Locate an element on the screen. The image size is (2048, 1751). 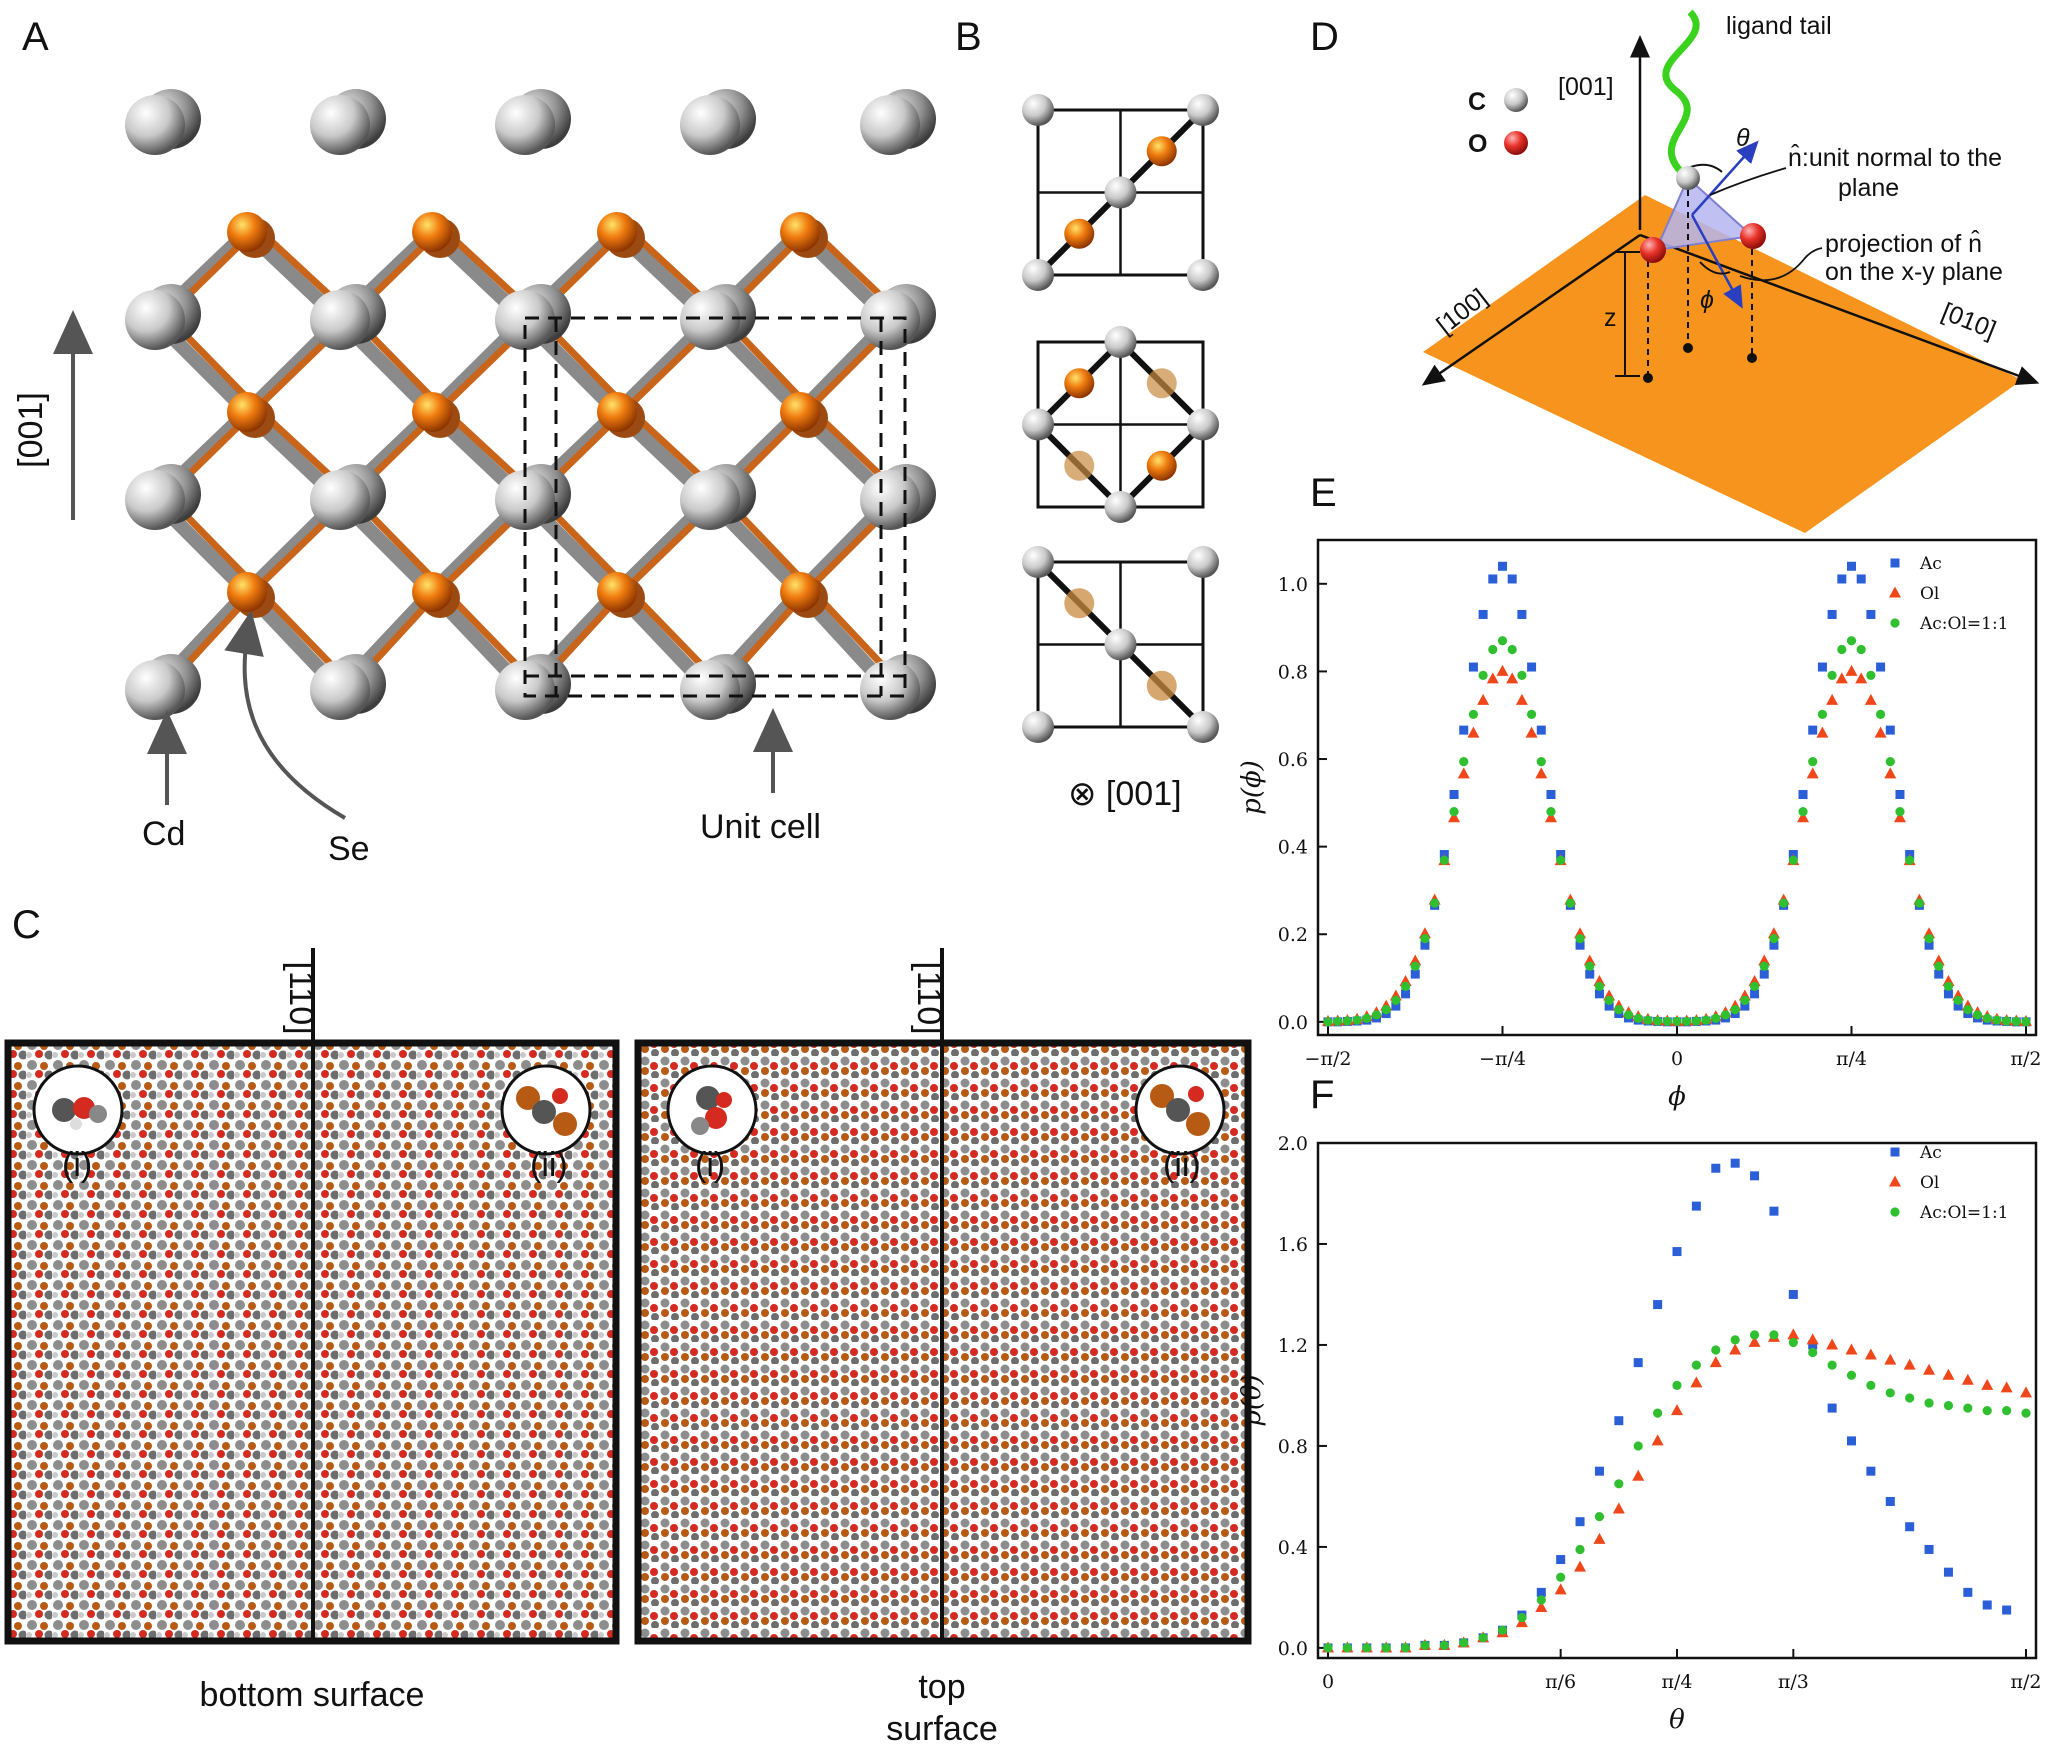
axis-110-left: [110] is located at coordinates (301, 997).